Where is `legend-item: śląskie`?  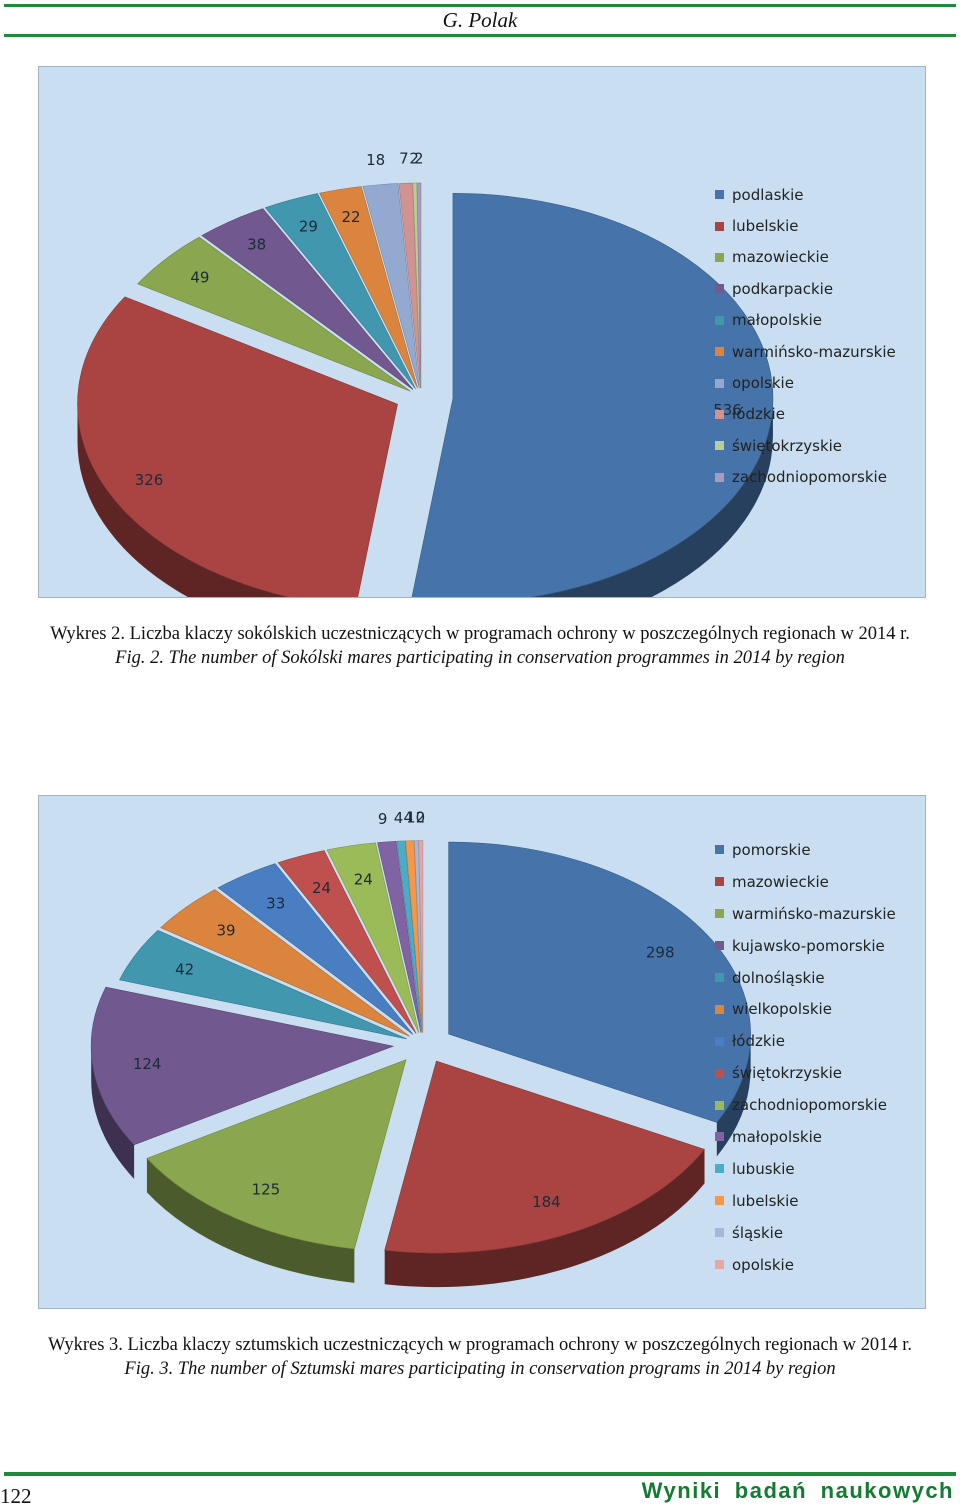
legend-item: śląskie is located at coordinates (815, 1233).